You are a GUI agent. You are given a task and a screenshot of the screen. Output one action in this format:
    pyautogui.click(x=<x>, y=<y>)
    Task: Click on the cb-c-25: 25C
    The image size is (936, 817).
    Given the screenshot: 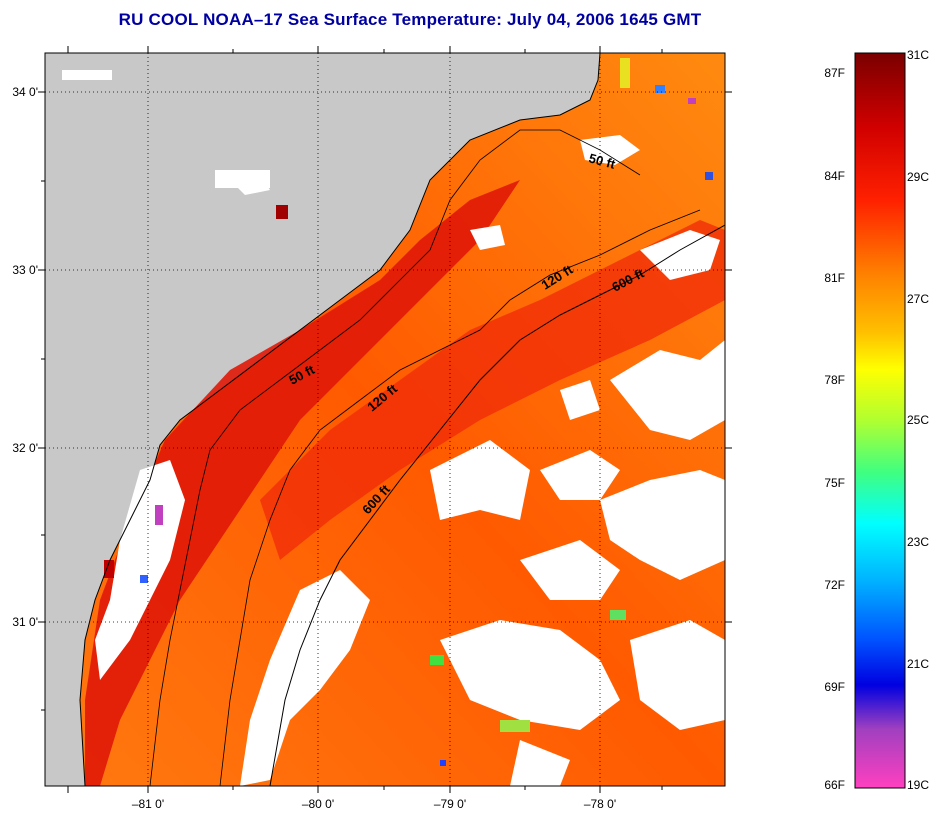 What is the action you would take?
    pyautogui.click(x=918, y=420)
    